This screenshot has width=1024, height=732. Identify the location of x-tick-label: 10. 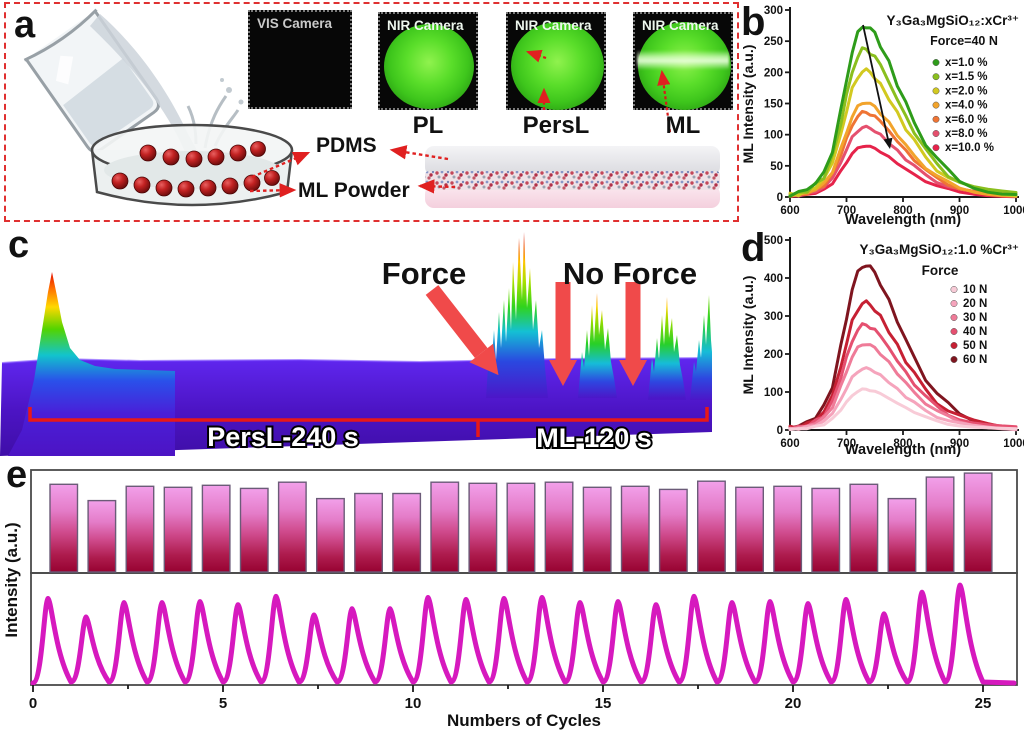
(413, 703).